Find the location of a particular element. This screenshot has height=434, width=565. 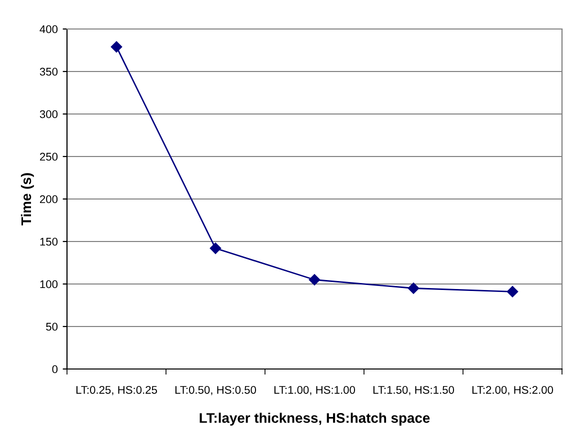

y-tick-label: 100 is located at coordinates (49, 284).